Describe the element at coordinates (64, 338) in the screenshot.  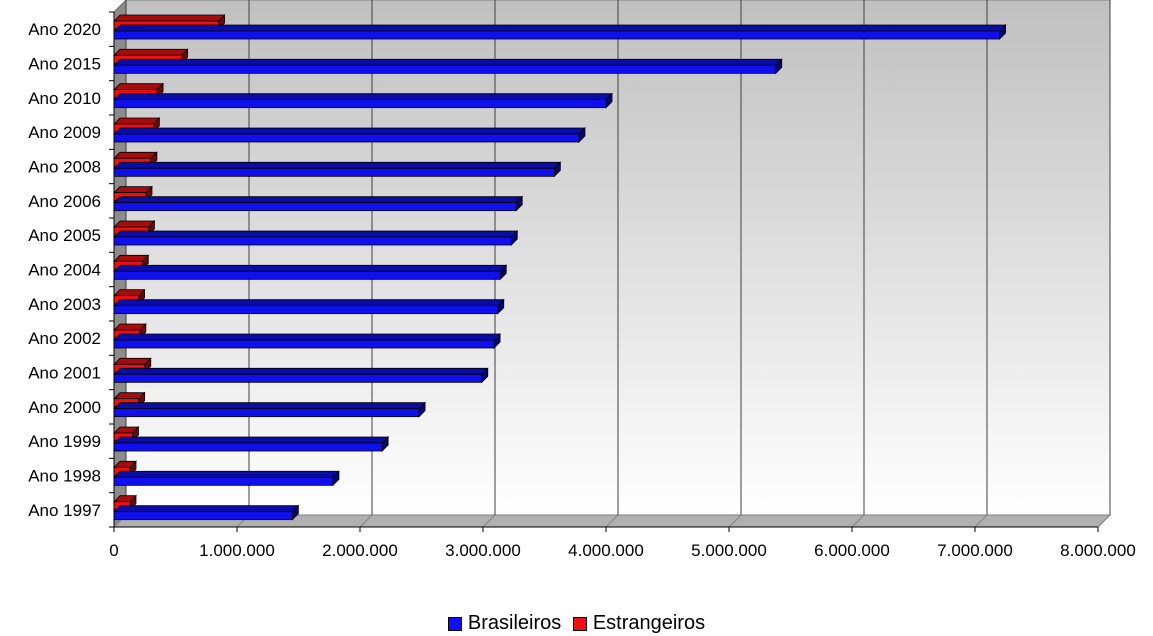
I see `category-label: Ano 2002` at that location.